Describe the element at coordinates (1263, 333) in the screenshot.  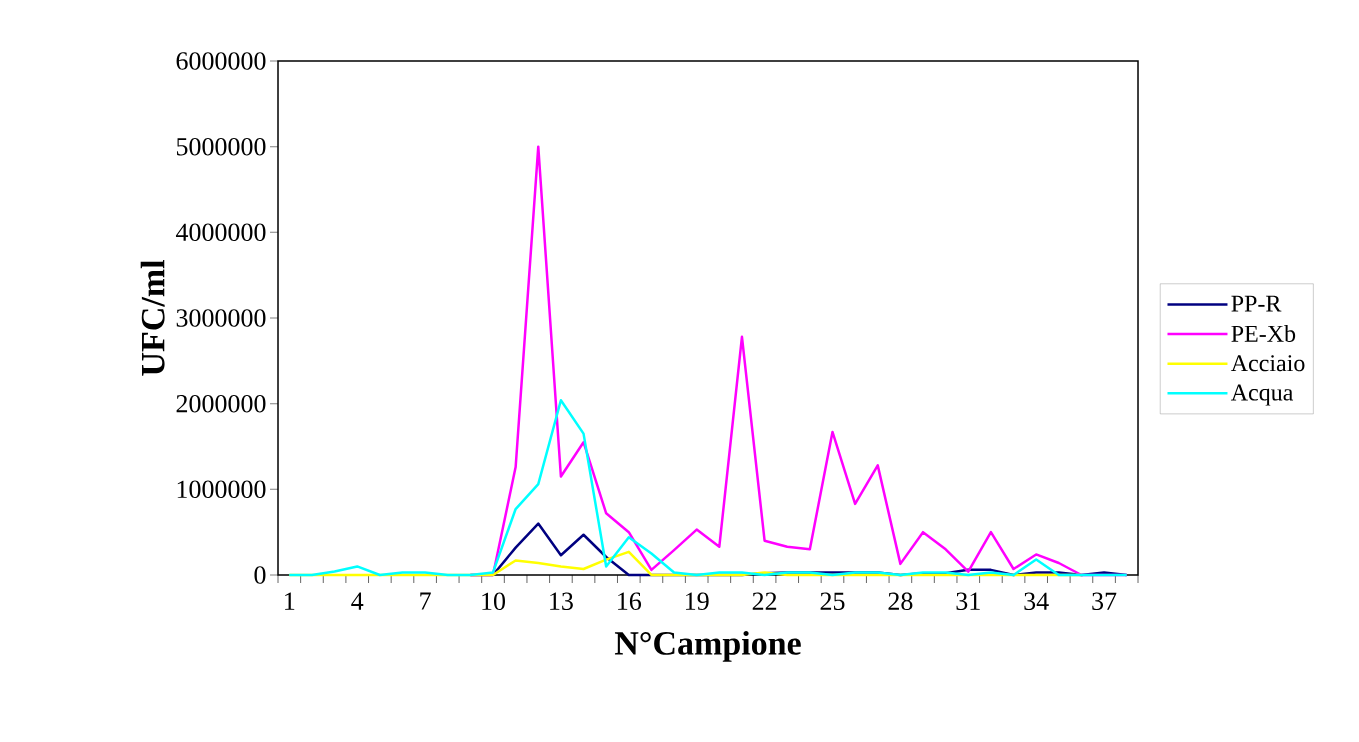
I see `legend-label: PE-Xb` at that location.